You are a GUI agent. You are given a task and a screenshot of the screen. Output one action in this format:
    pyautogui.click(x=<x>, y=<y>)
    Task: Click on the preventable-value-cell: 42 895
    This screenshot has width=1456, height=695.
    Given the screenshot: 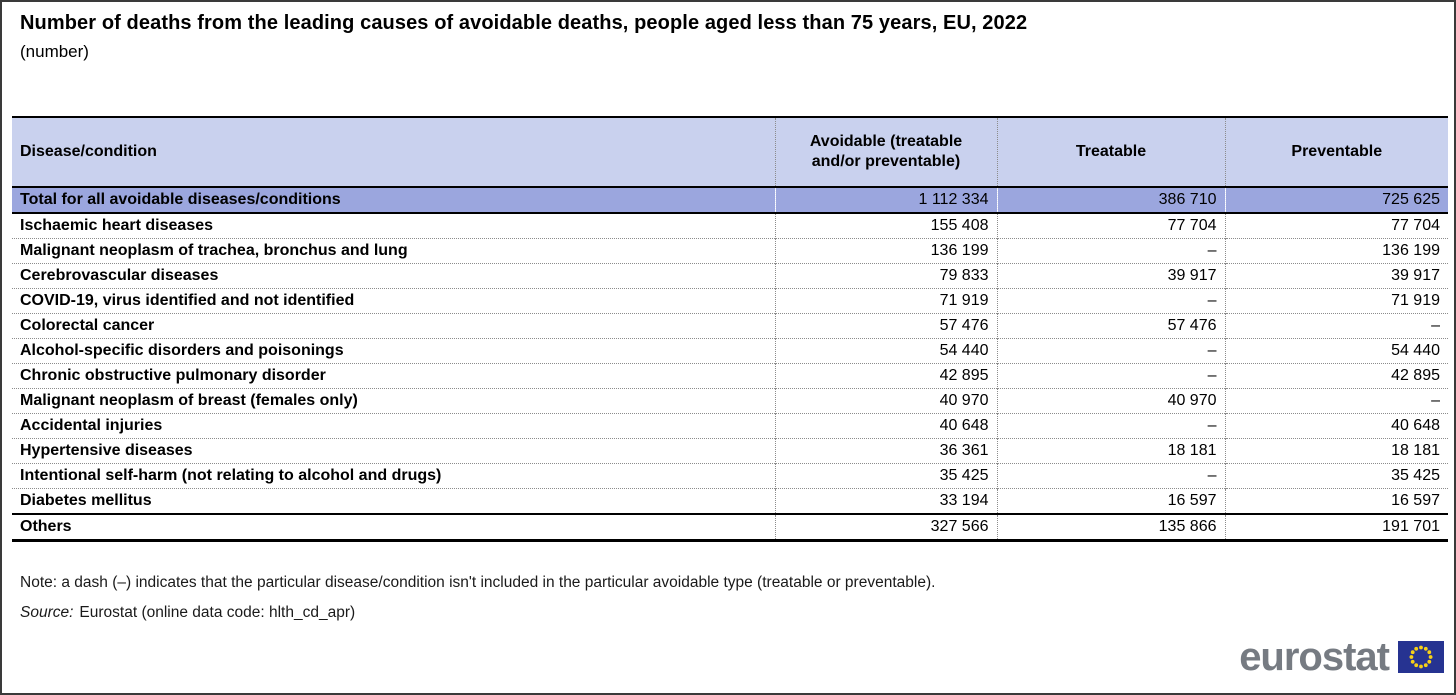 What is the action you would take?
    pyautogui.click(x=1336, y=376)
    